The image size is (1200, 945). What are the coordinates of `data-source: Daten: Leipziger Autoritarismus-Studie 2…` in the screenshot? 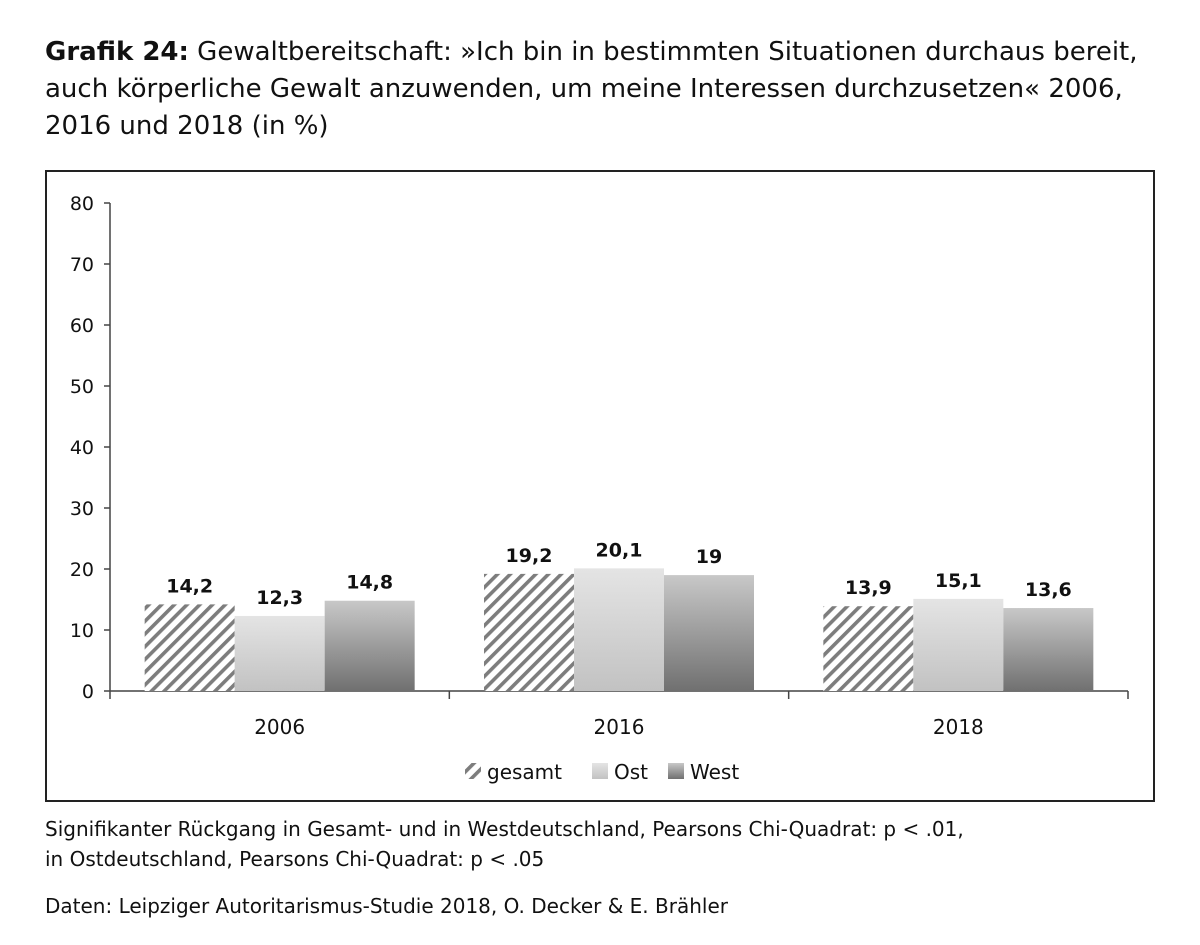 It's located at (386, 906).